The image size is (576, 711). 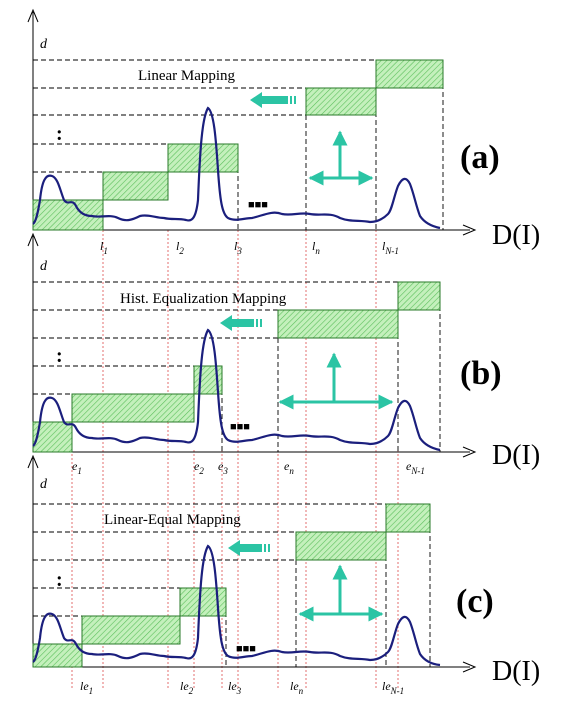 I want to click on tick-label: en, so click(x=289, y=467).